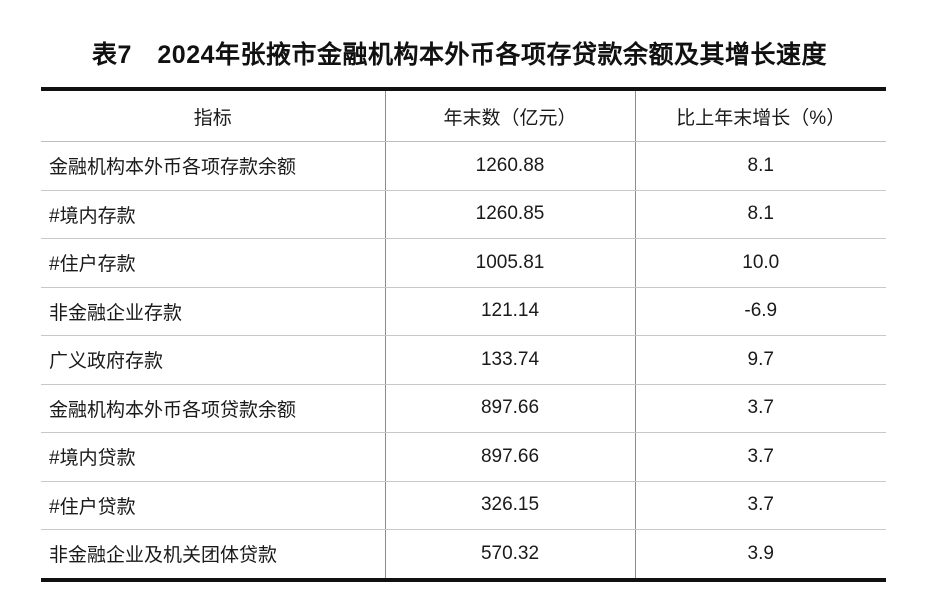  I want to click on cell-indicator: 金融机构本外币各项存款余额, so click(213, 166).